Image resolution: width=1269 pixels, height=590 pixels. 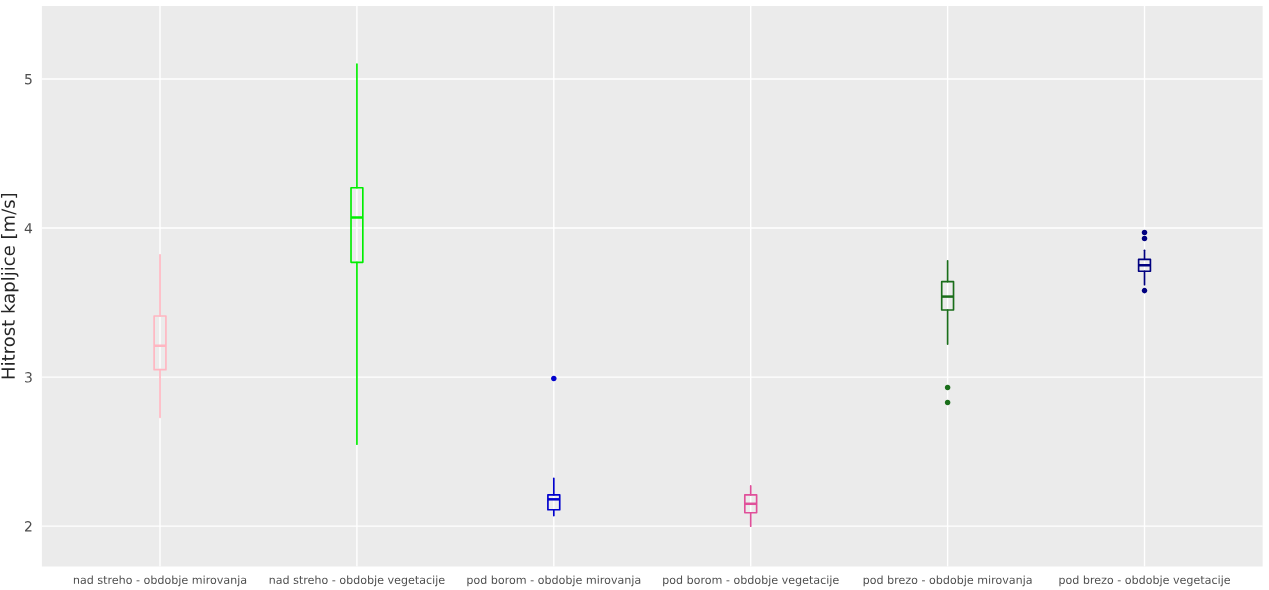 What do you see at coordinates (28, 526) in the screenshot?
I see `y-tick-label: 2` at bounding box center [28, 526].